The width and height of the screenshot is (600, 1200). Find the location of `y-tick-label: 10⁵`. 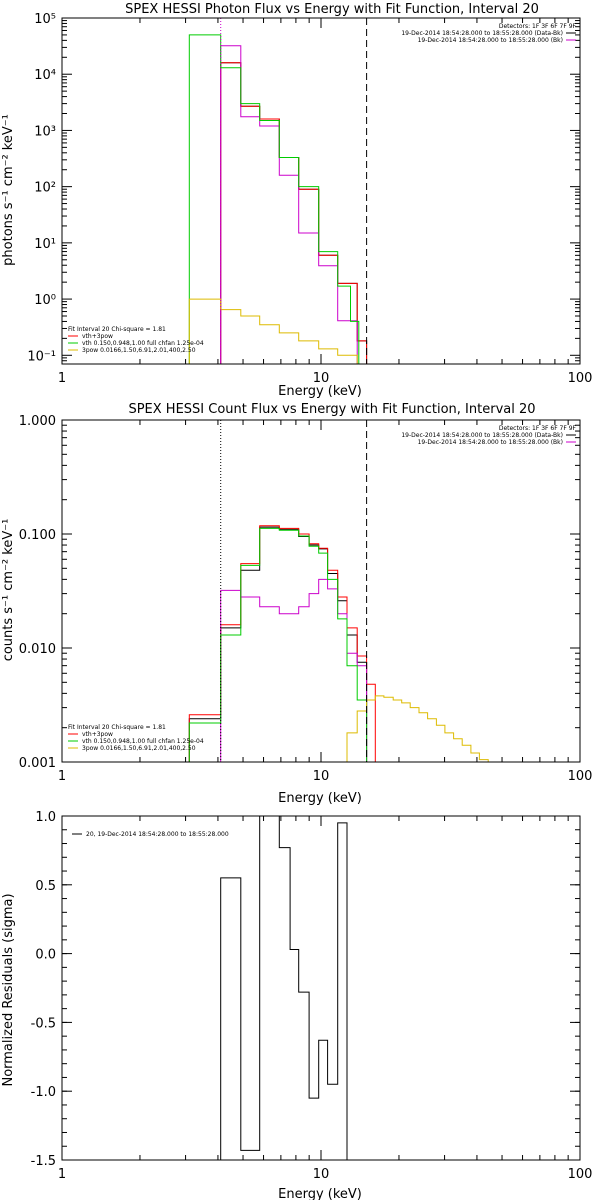

y-tick-label: 10⁵ is located at coordinates (45, 19).